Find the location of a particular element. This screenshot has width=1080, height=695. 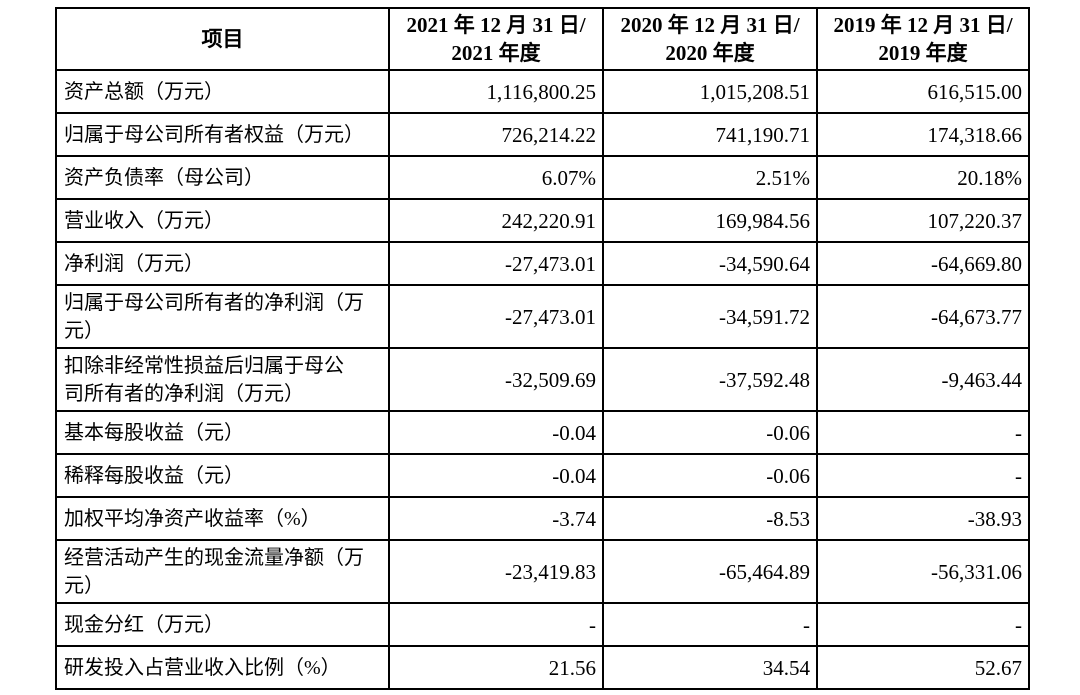

column-header-item: 项目 is located at coordinates (222, 39).